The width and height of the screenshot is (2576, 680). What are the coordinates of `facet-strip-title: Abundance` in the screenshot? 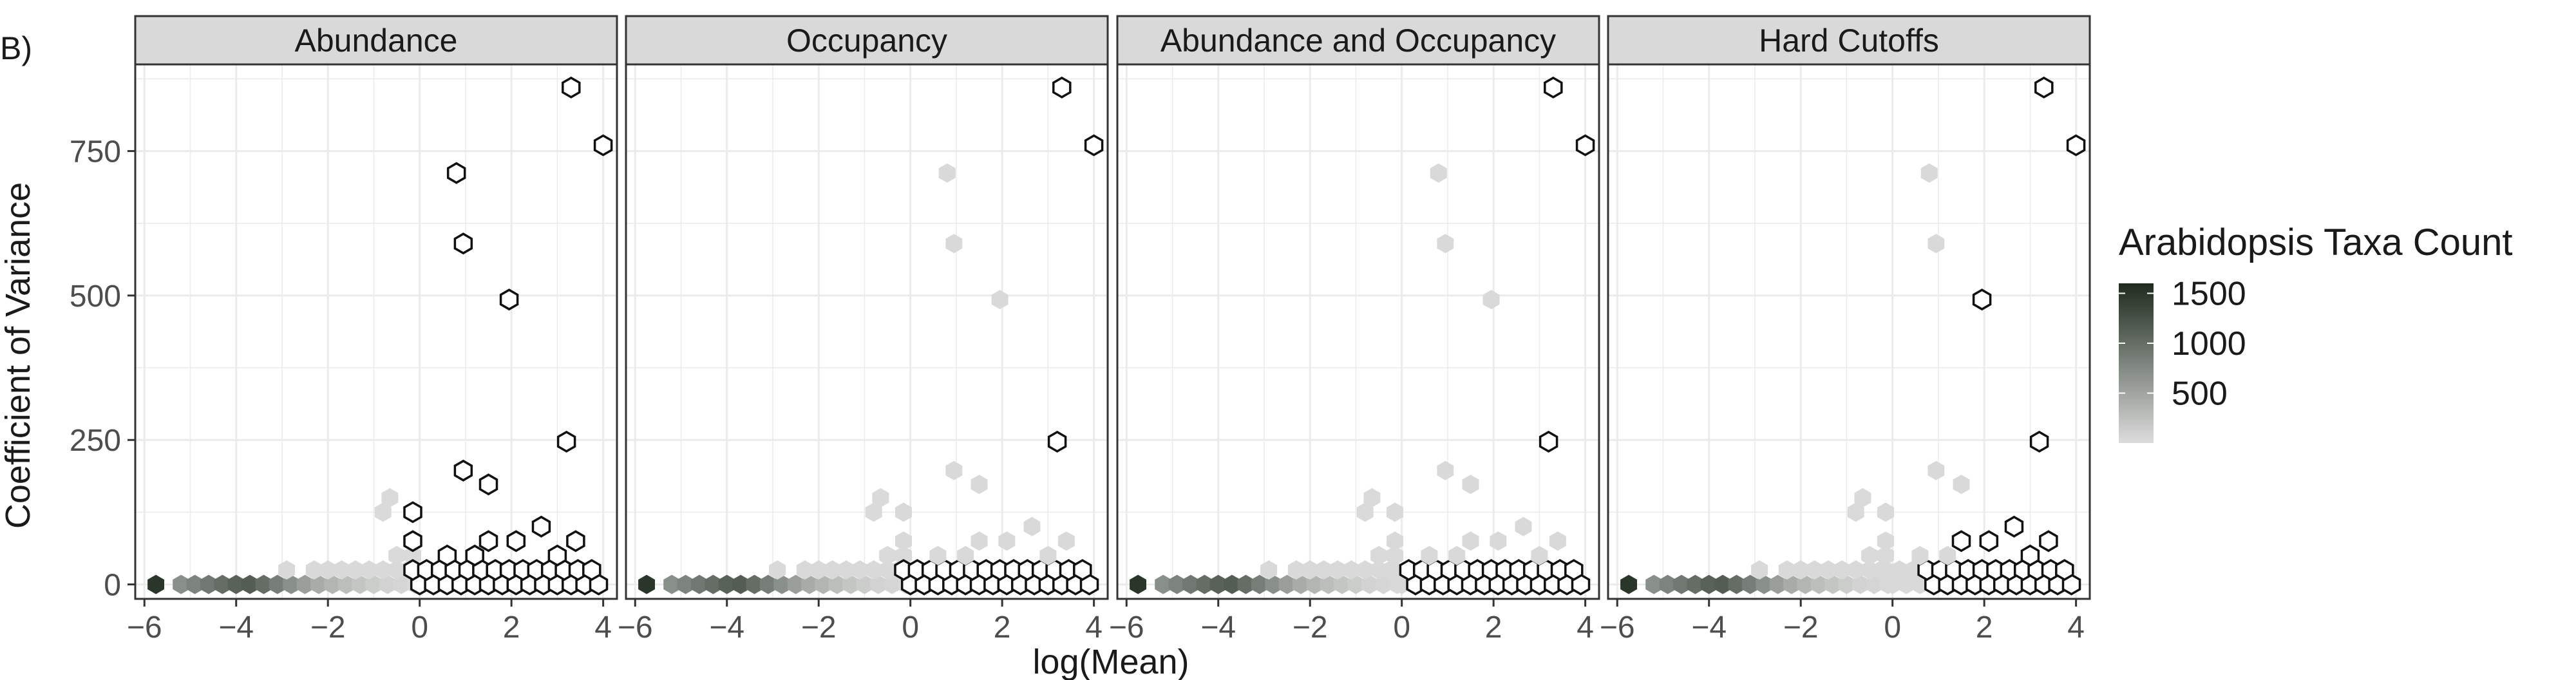 It's located at (375, 41).